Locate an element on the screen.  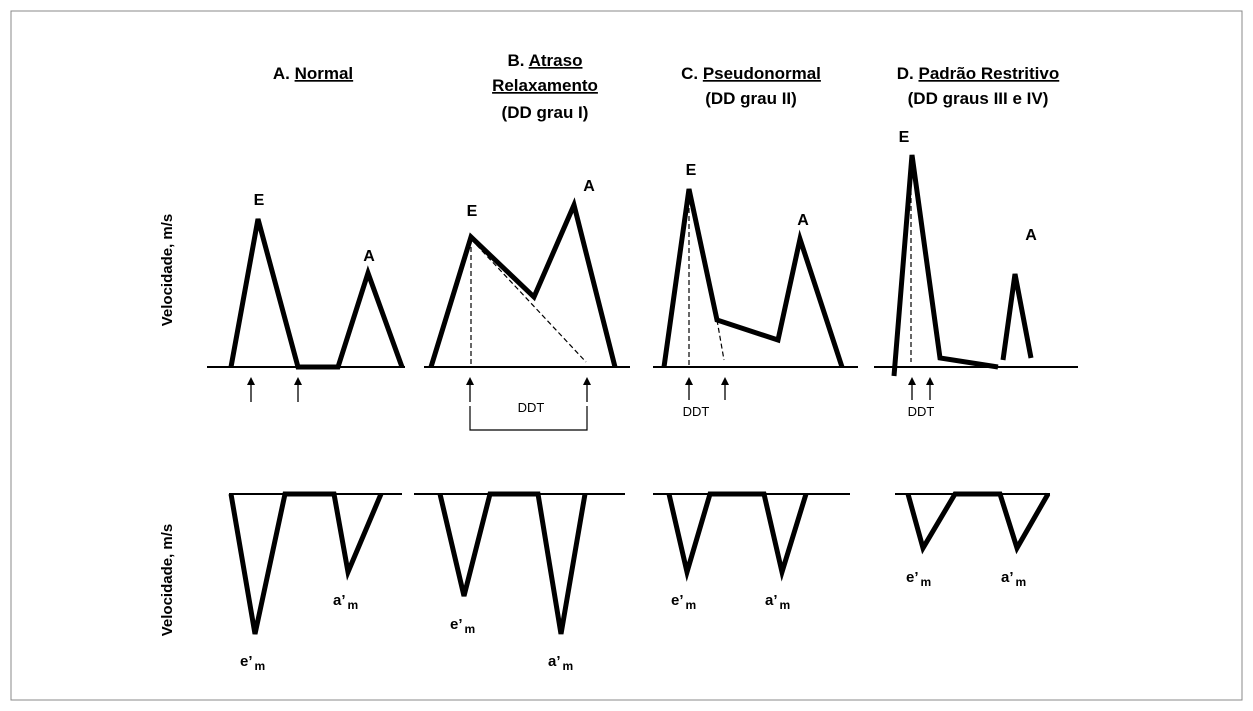
panel-a: A. Normal E A e’ m a’ m is located at coordinates (306, 368).